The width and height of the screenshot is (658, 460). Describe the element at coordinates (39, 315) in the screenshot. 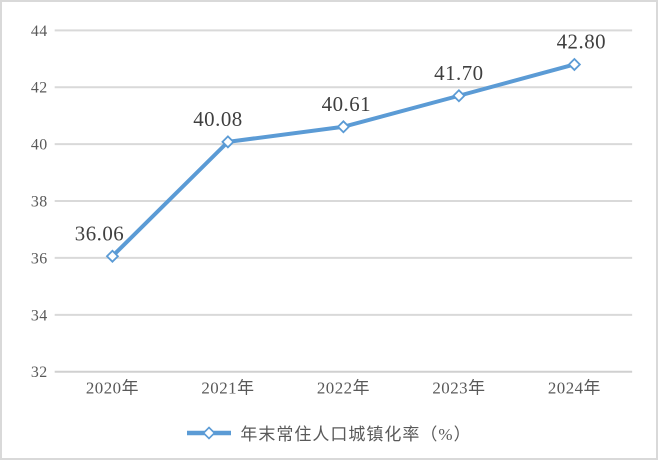

I see `y-tick-label: 34` at that location.